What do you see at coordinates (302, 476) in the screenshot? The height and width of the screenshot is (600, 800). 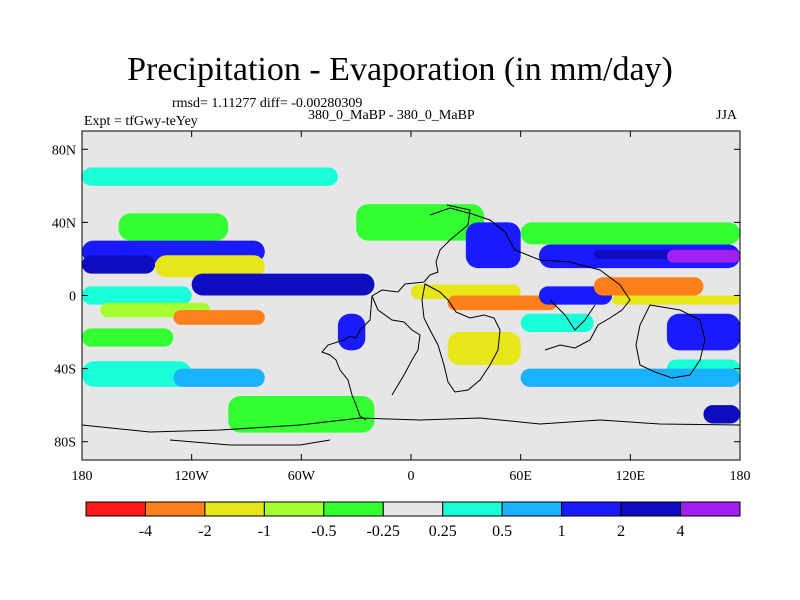 I see `x-tick-label: 60W` at bounding box center [302, 476].